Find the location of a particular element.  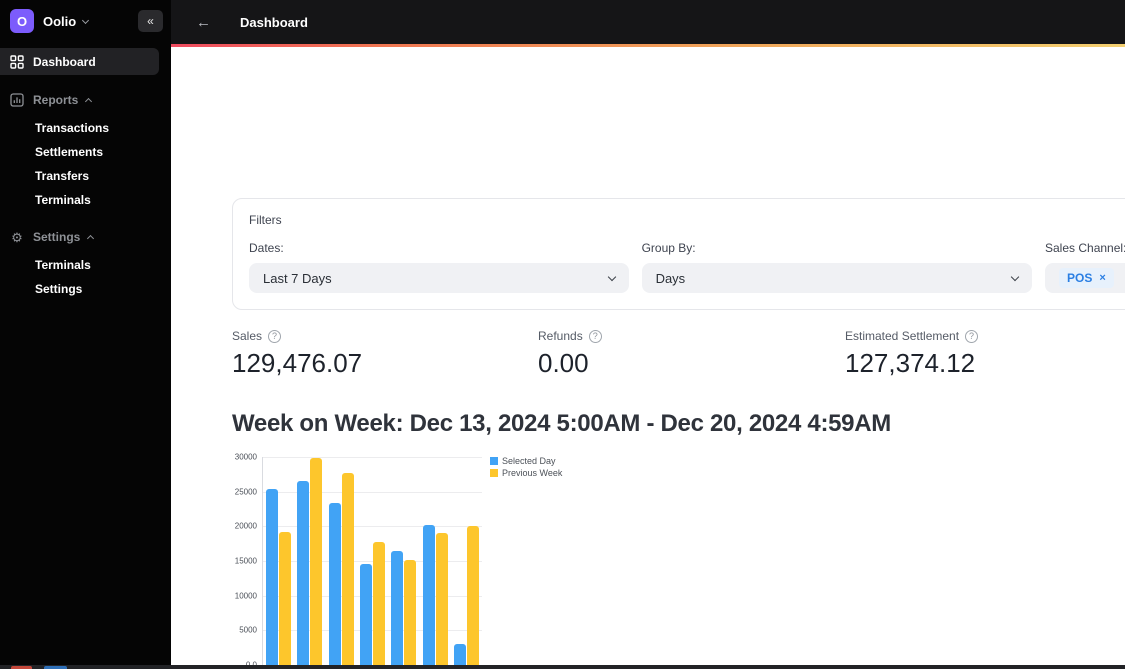

sidebar-item-label: Dashboard is located at coordinates (64, 61).